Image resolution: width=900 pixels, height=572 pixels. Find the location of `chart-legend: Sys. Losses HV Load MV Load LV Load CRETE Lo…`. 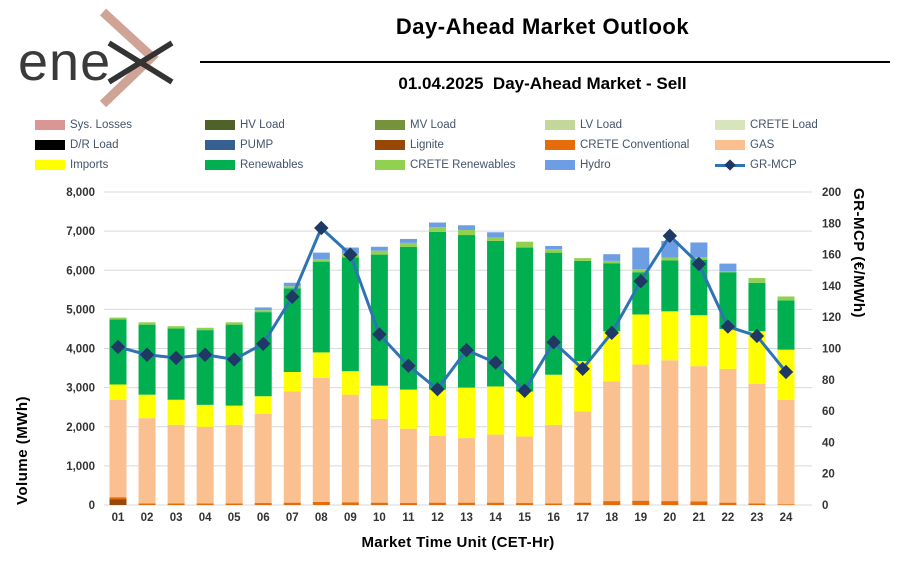

chart-legend: Sys. Losses HV Load MV Load LV Load CRETE Lo… is located at coordinates (463, 145).